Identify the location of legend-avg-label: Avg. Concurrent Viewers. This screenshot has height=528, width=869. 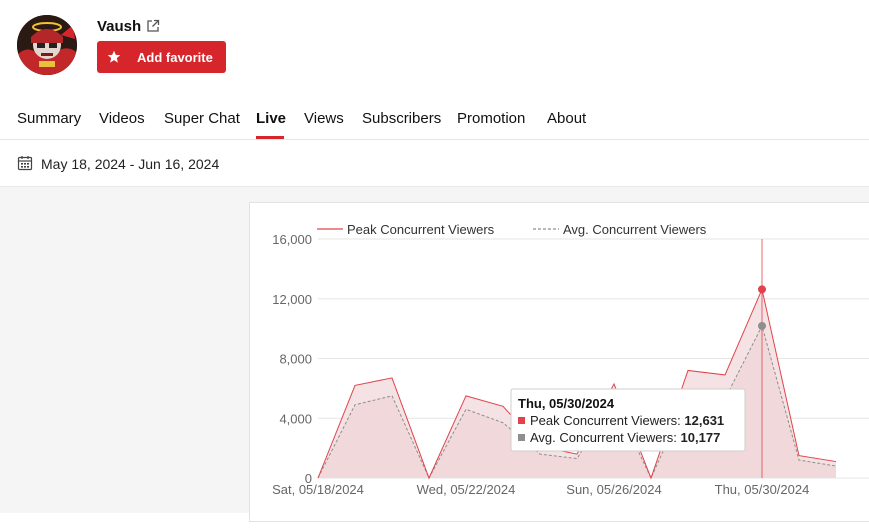
(635, 229).